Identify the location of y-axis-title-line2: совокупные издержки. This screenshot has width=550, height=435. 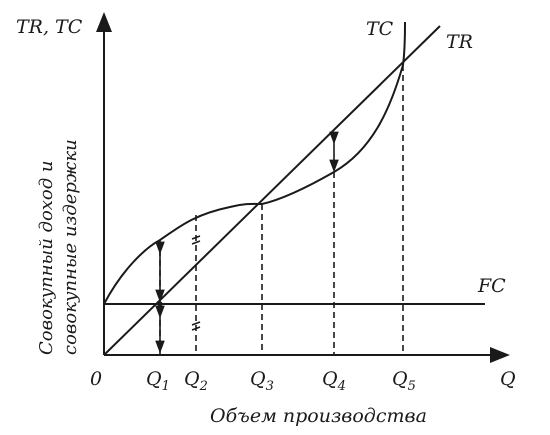
(70, 247).